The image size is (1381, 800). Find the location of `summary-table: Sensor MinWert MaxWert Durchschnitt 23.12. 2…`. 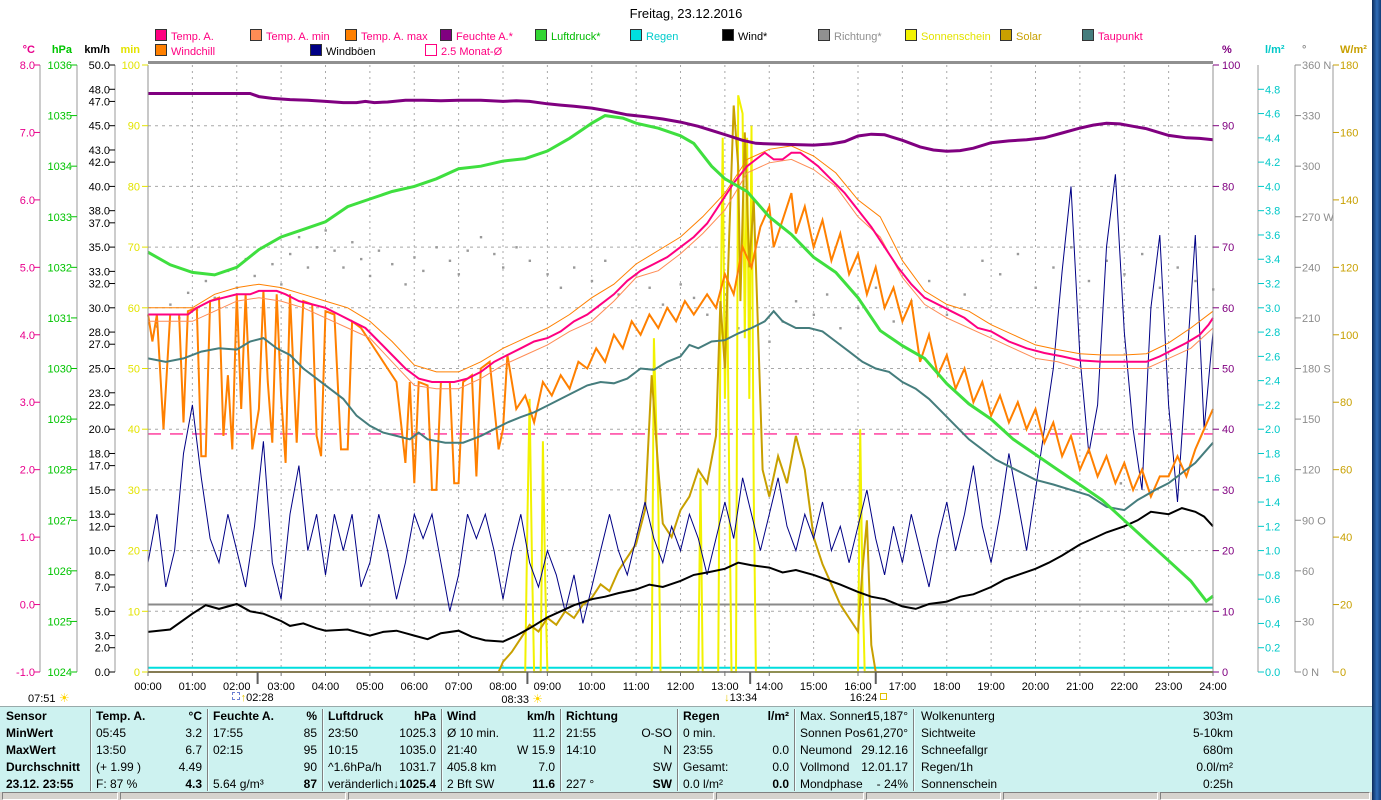

summary-table: Sensor MinWert MaxWert Durchschnitt 23.12. 2… is located at coordinates (686, 749).